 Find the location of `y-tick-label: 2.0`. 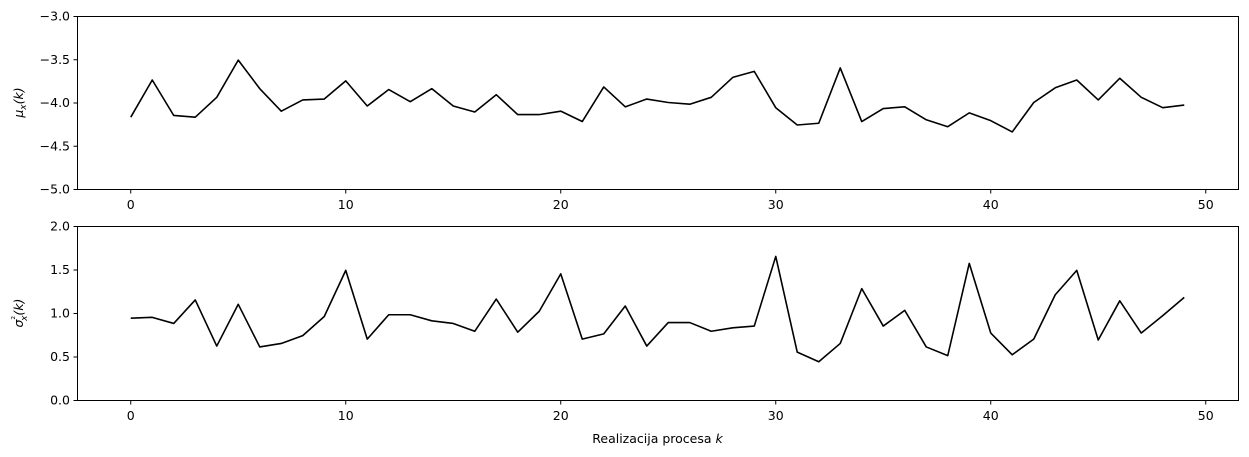

y-tick-label: 2.0 is located at coordinates (60, 226).